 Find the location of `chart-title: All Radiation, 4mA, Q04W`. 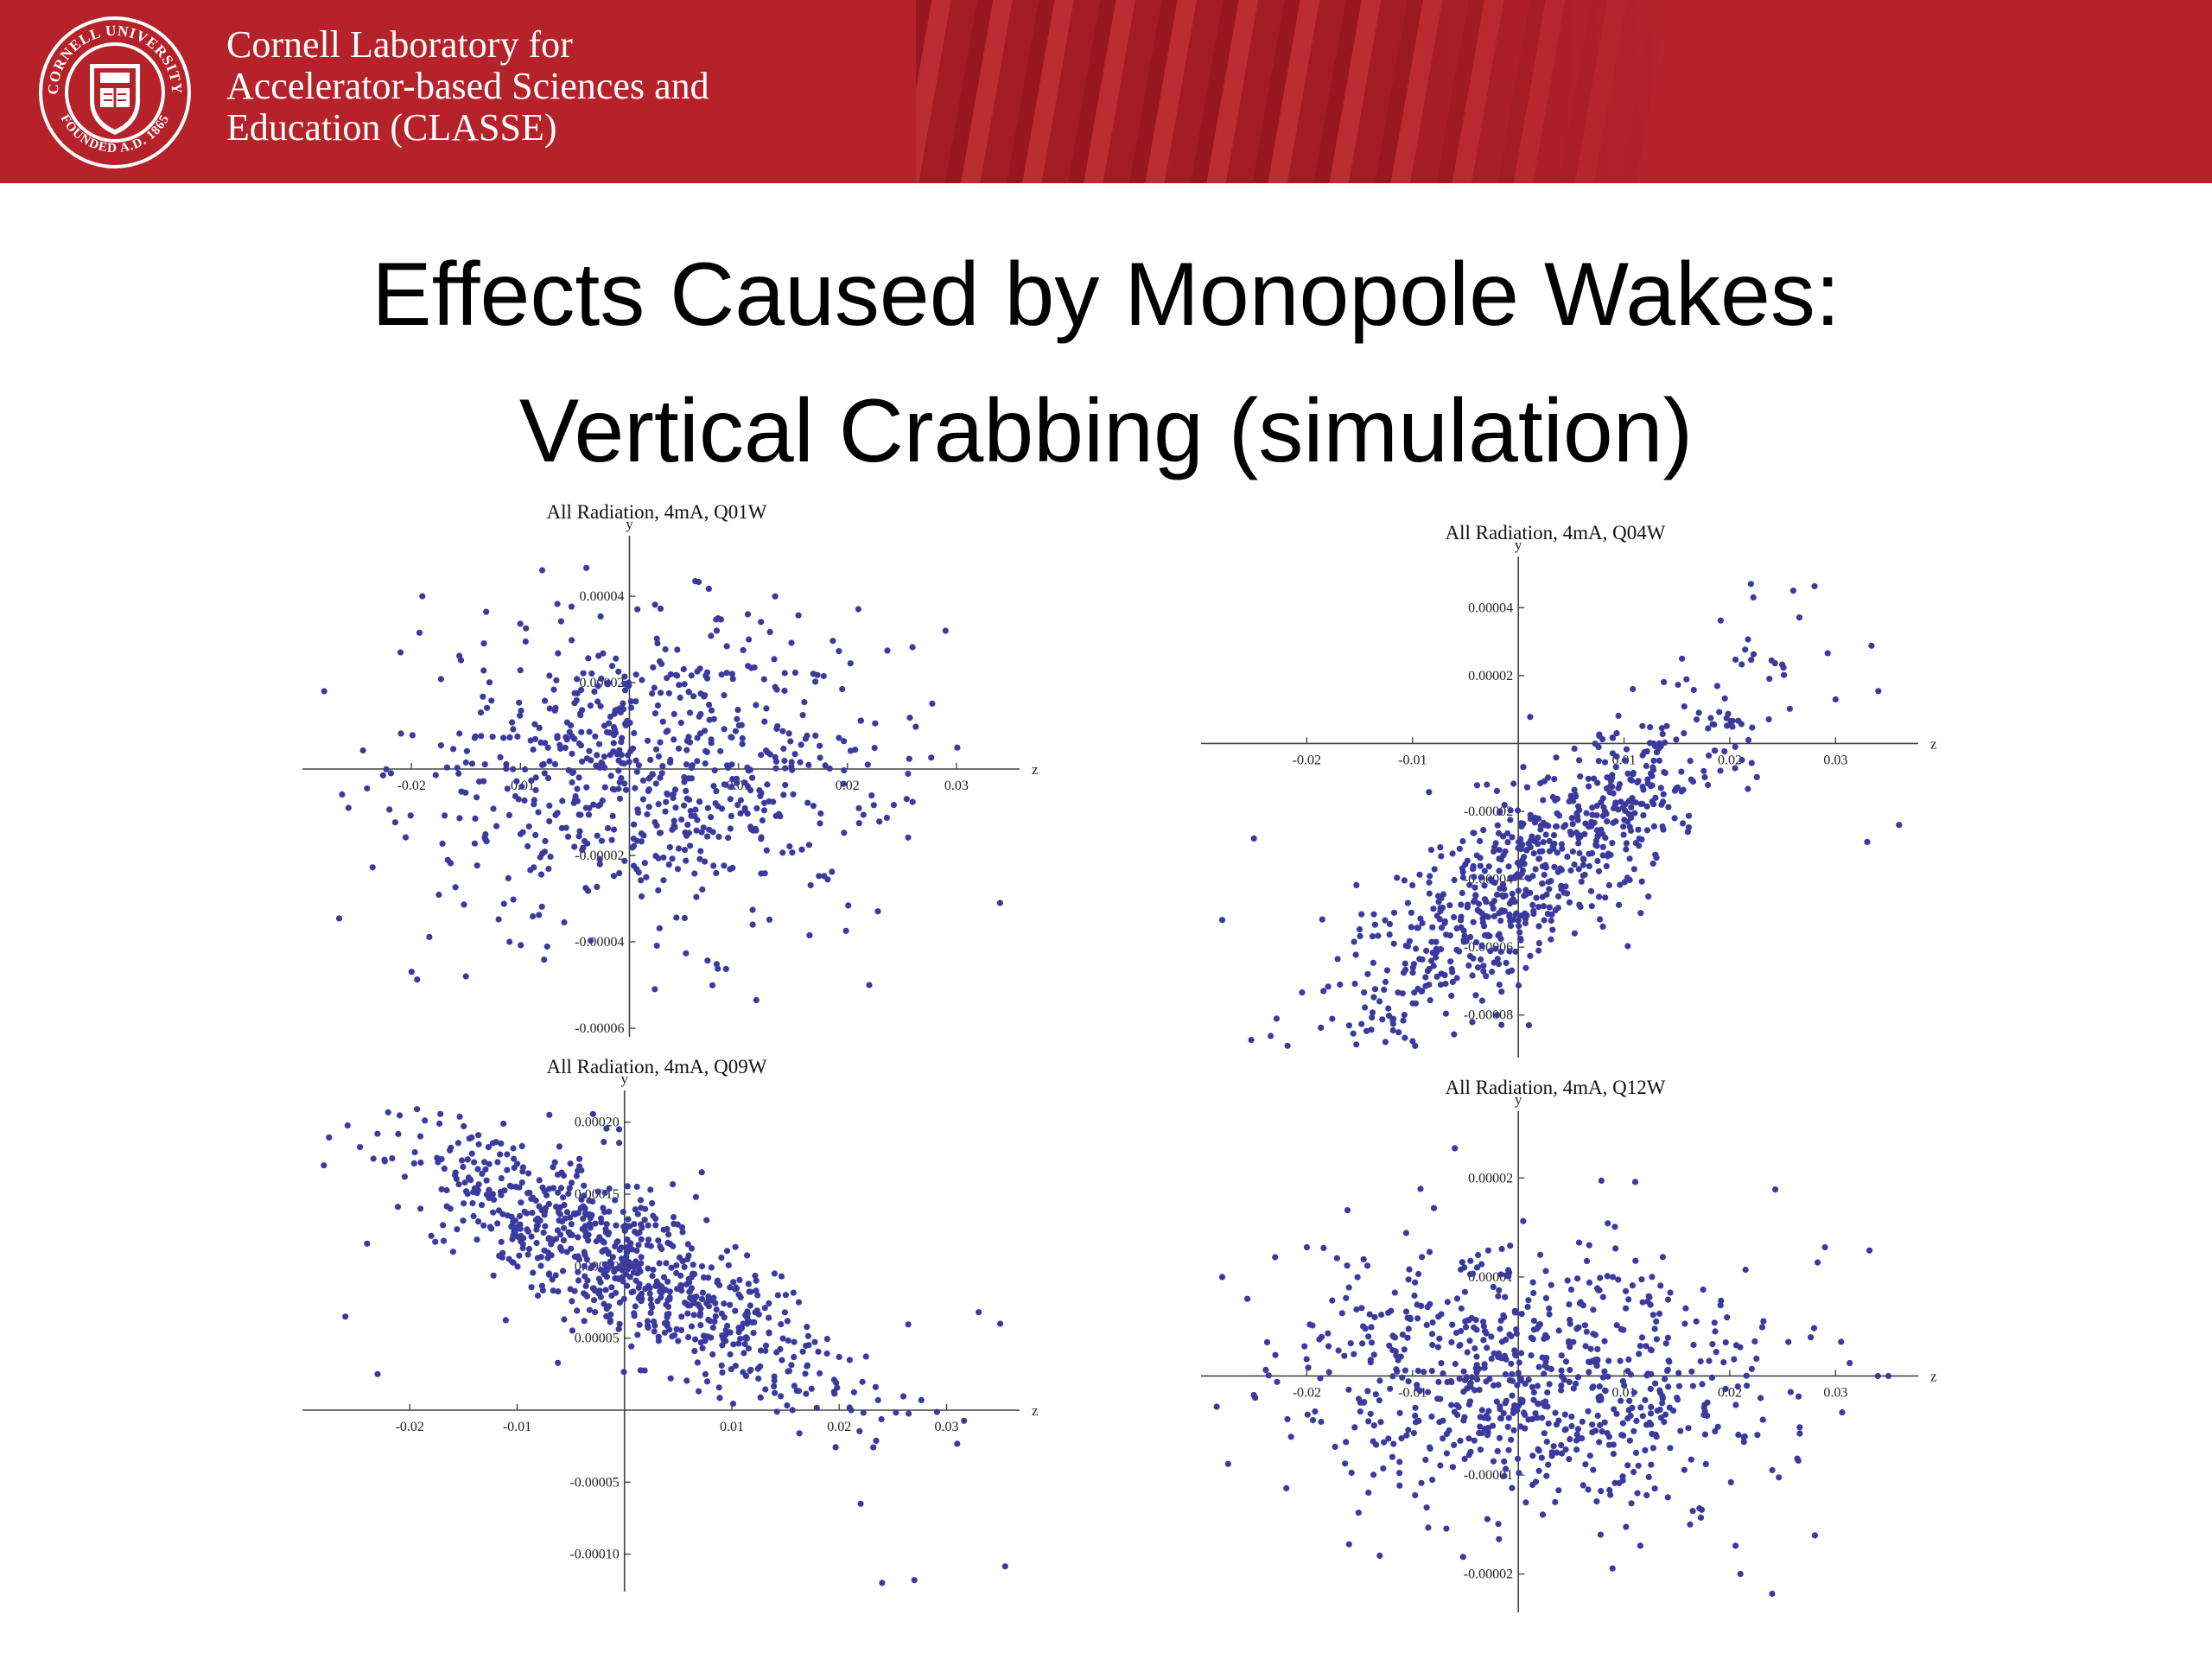

chart-title: All Radiation, 4mA, Q04W is located at coordinates (1556, 532).